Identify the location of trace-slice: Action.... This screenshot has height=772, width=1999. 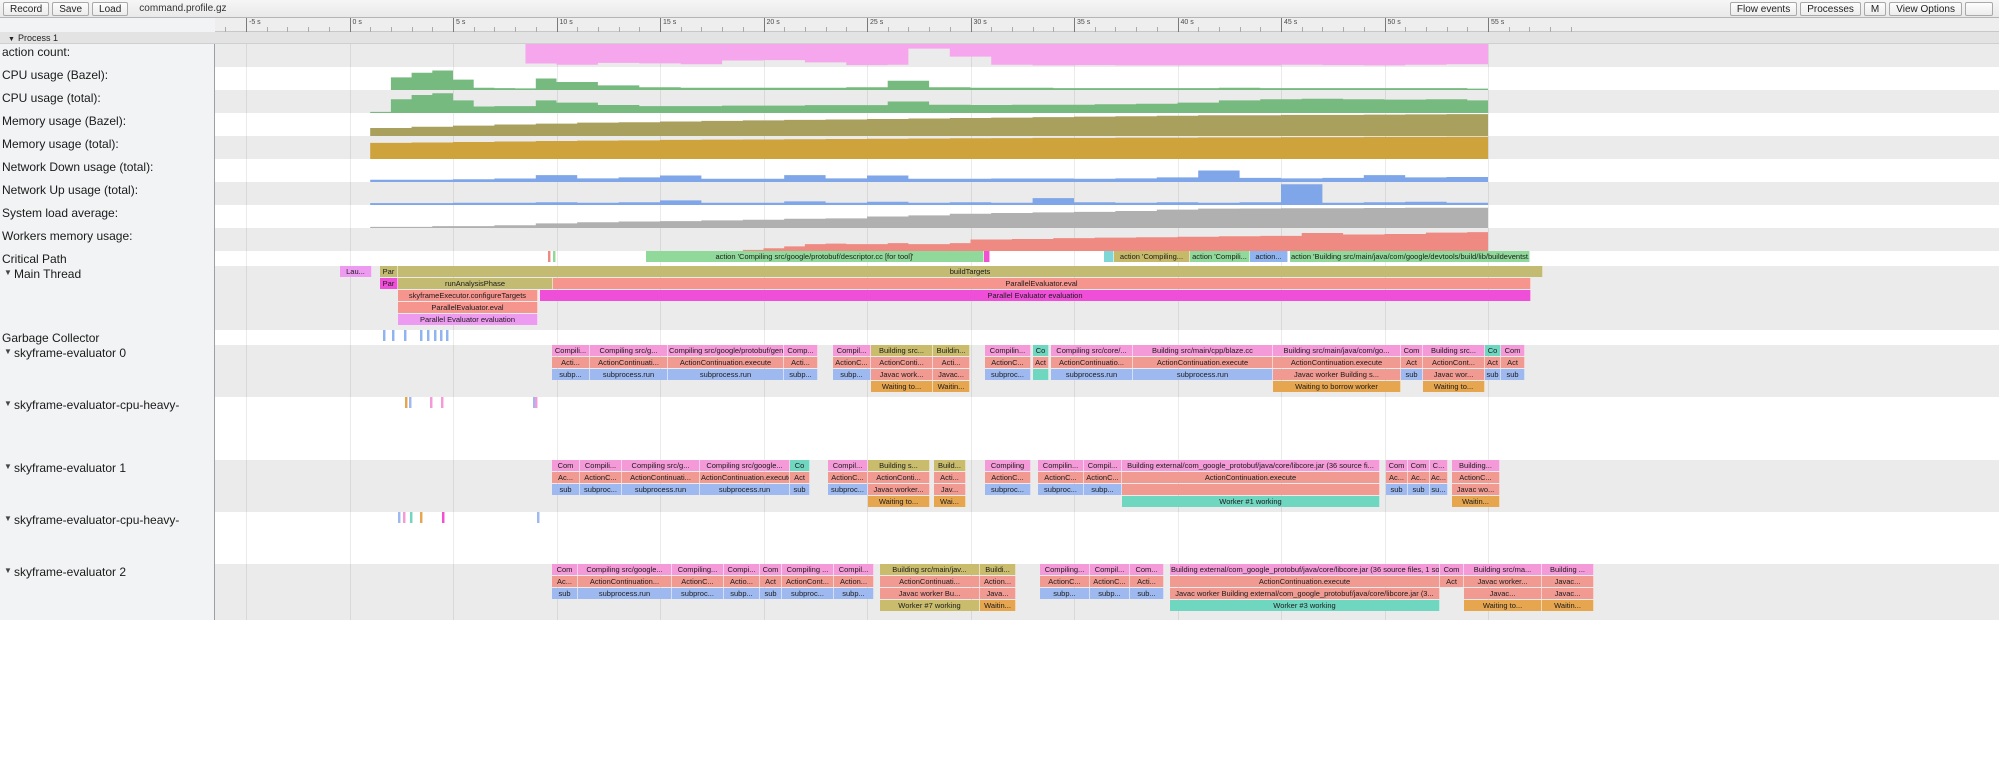
(854, 581).